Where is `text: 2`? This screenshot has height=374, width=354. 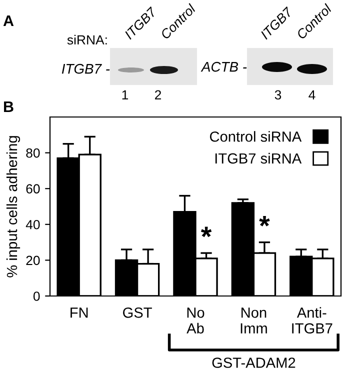
text: 2 is located at coordinates (158, 95).